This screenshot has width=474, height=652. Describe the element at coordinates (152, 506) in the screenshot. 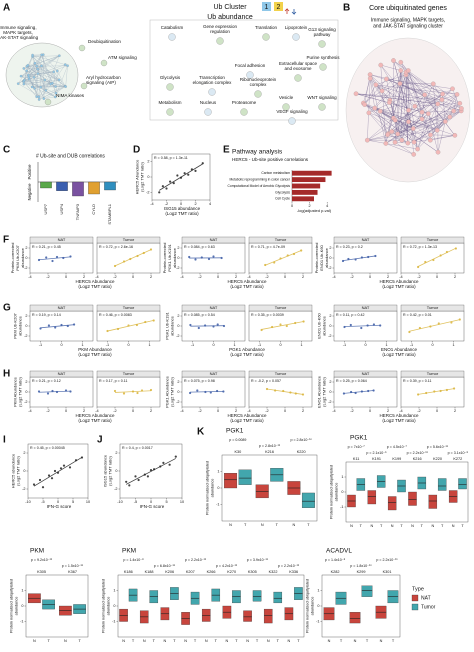

I see `x-axis-label: IFN-G score` at that location.